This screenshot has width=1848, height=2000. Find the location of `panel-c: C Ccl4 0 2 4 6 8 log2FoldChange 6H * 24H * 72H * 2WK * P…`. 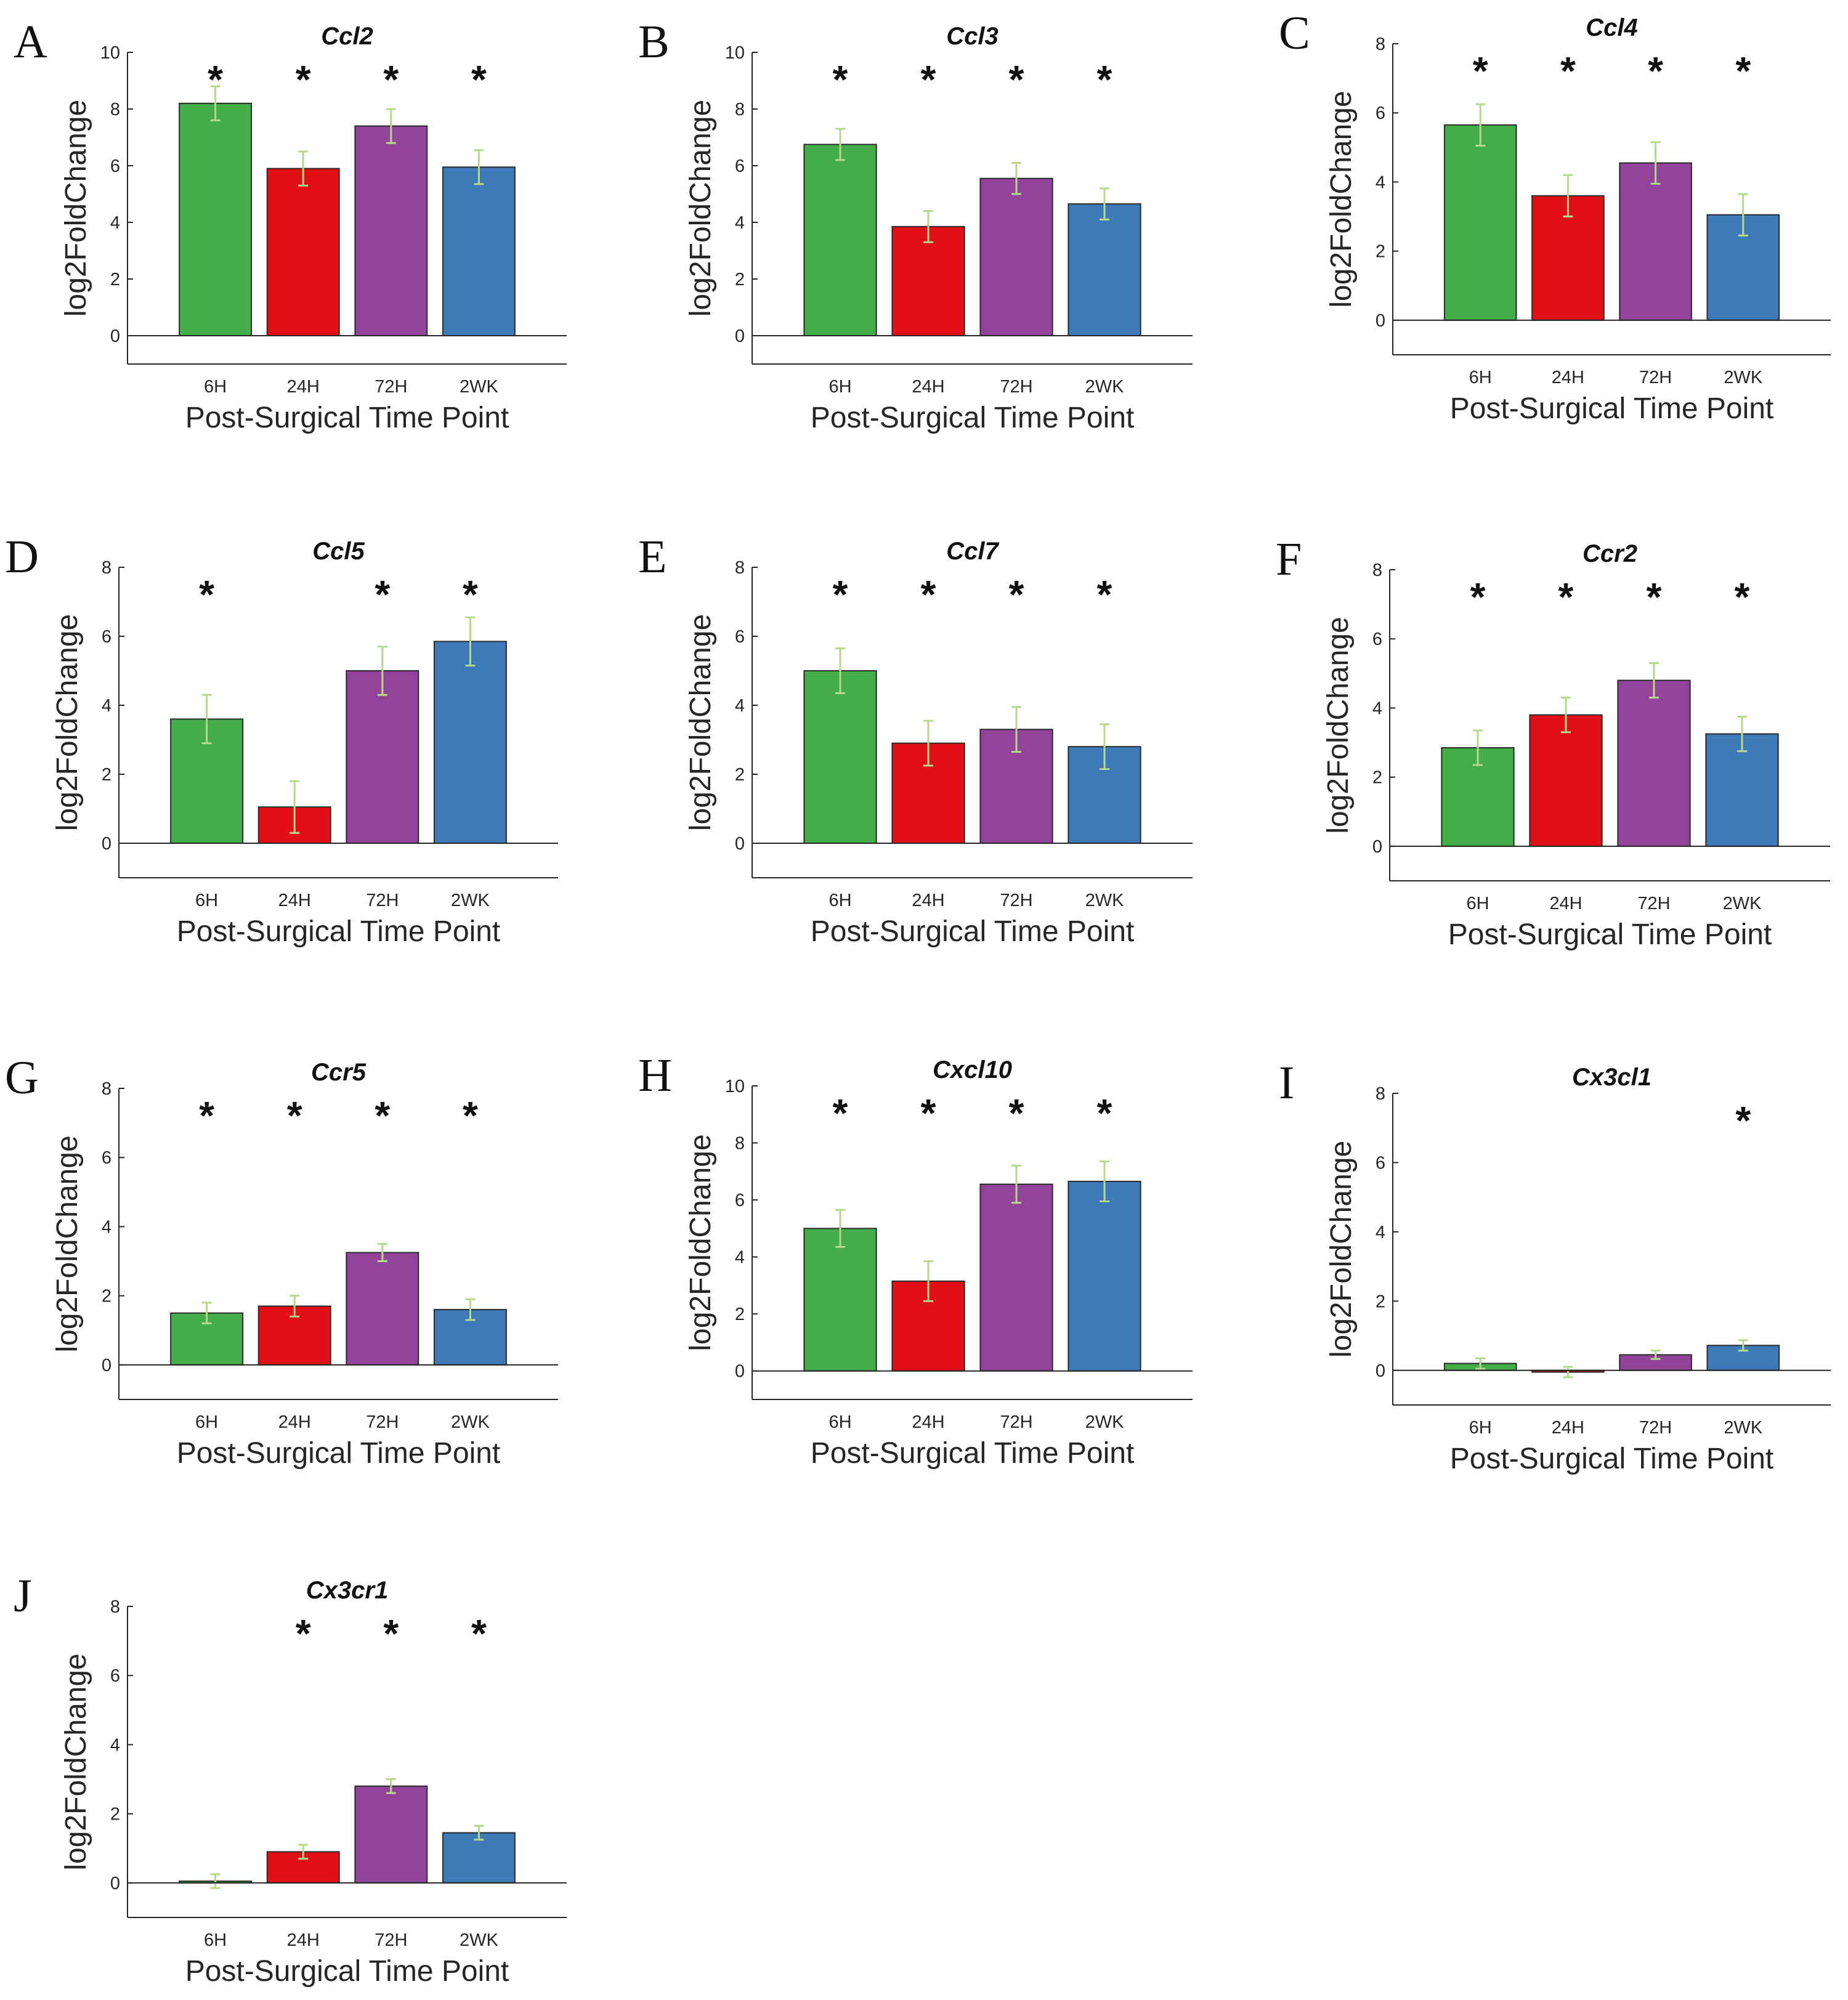

panel-c: C Ccl4 0 2 4 6 8 log2FoldChange 6H * 24H * 72H * 2WK * P… is located at coordinates (1555, 216).